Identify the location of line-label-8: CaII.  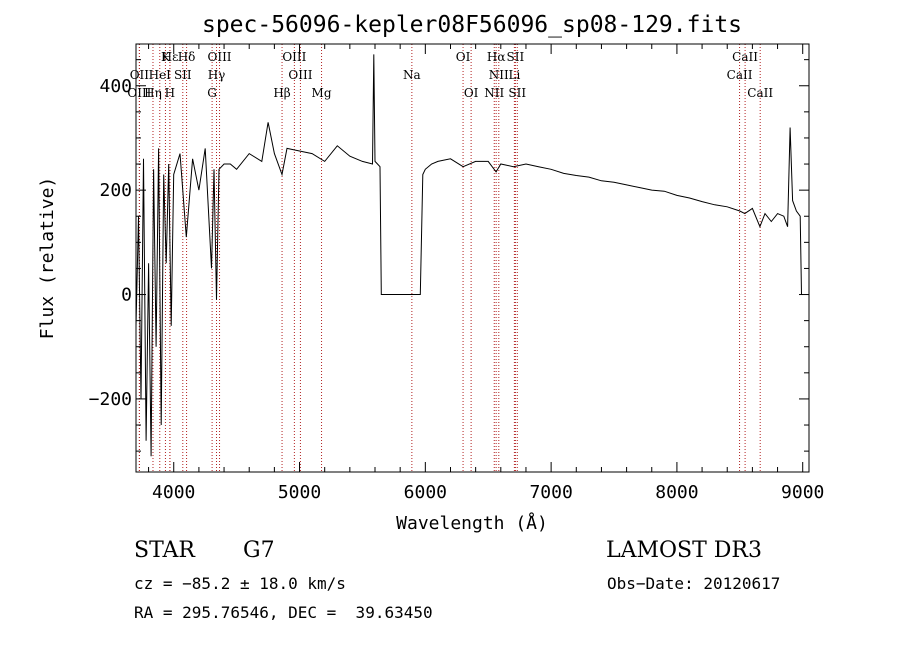
(745, 57).